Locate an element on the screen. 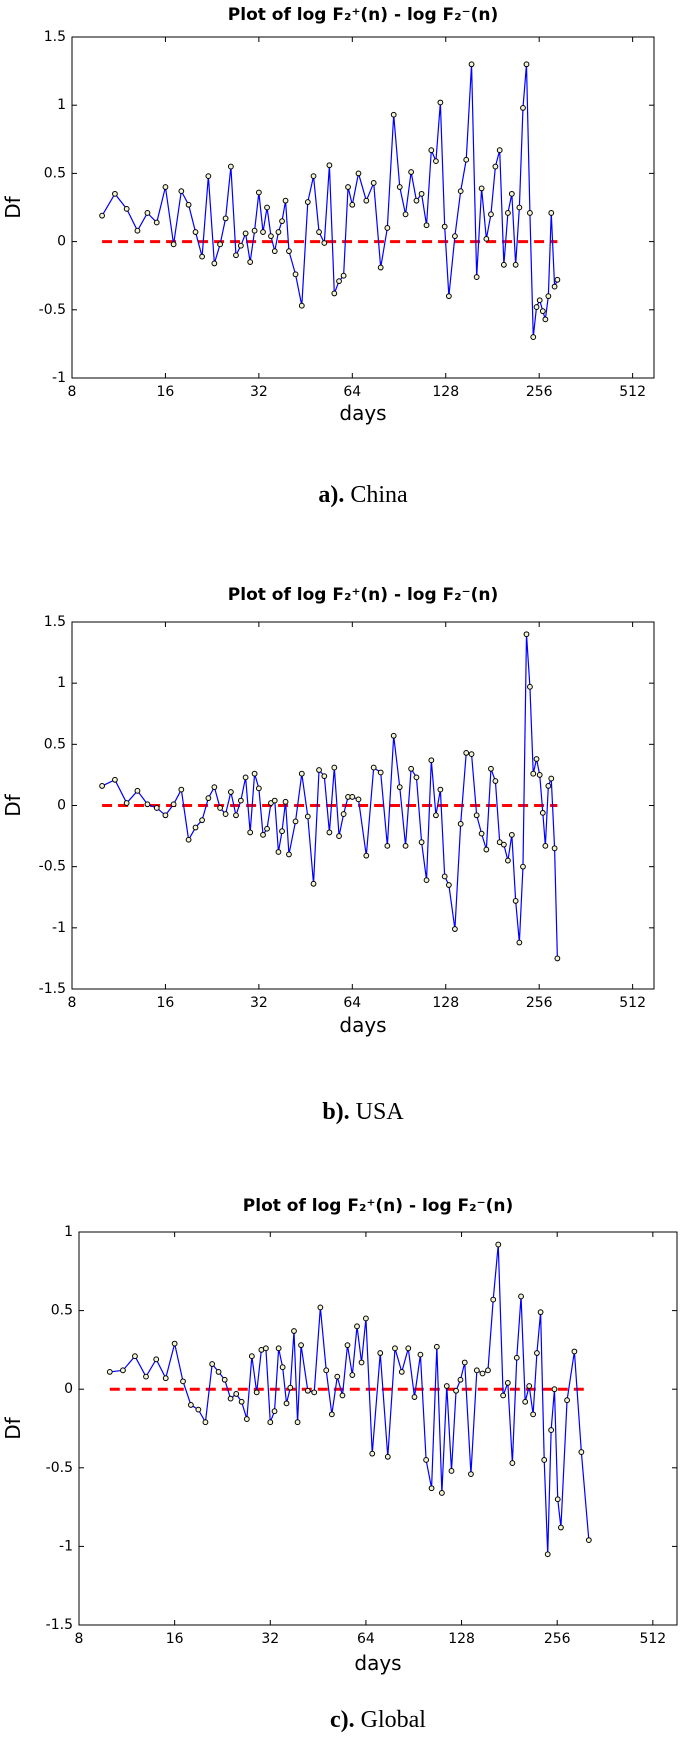 The width and height of the screenshot is (685, 1744). caption: a). China is located at coordinates (363, 495).